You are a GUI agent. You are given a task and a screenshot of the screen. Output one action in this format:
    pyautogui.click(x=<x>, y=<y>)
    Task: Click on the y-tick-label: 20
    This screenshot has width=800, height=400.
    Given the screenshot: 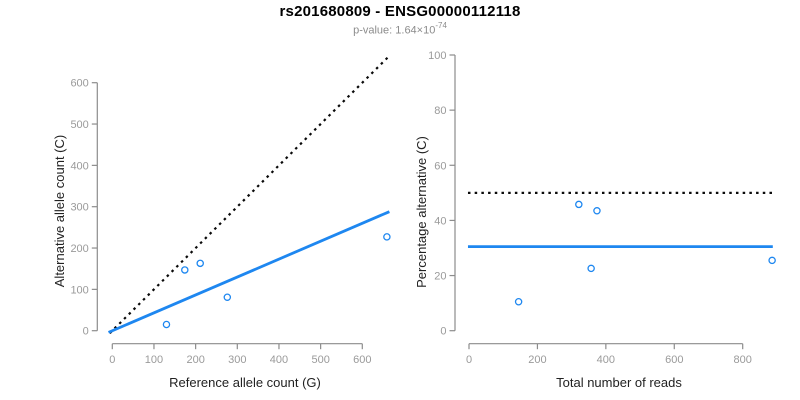 What is the action you would take?
    pyautogui.click(x=440, y=277)
    